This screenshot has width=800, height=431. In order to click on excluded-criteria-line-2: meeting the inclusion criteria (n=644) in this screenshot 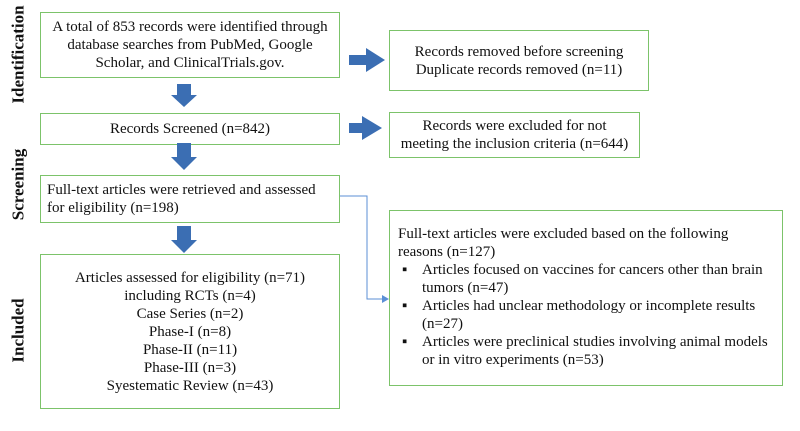, I will do `click(514, 144)`.